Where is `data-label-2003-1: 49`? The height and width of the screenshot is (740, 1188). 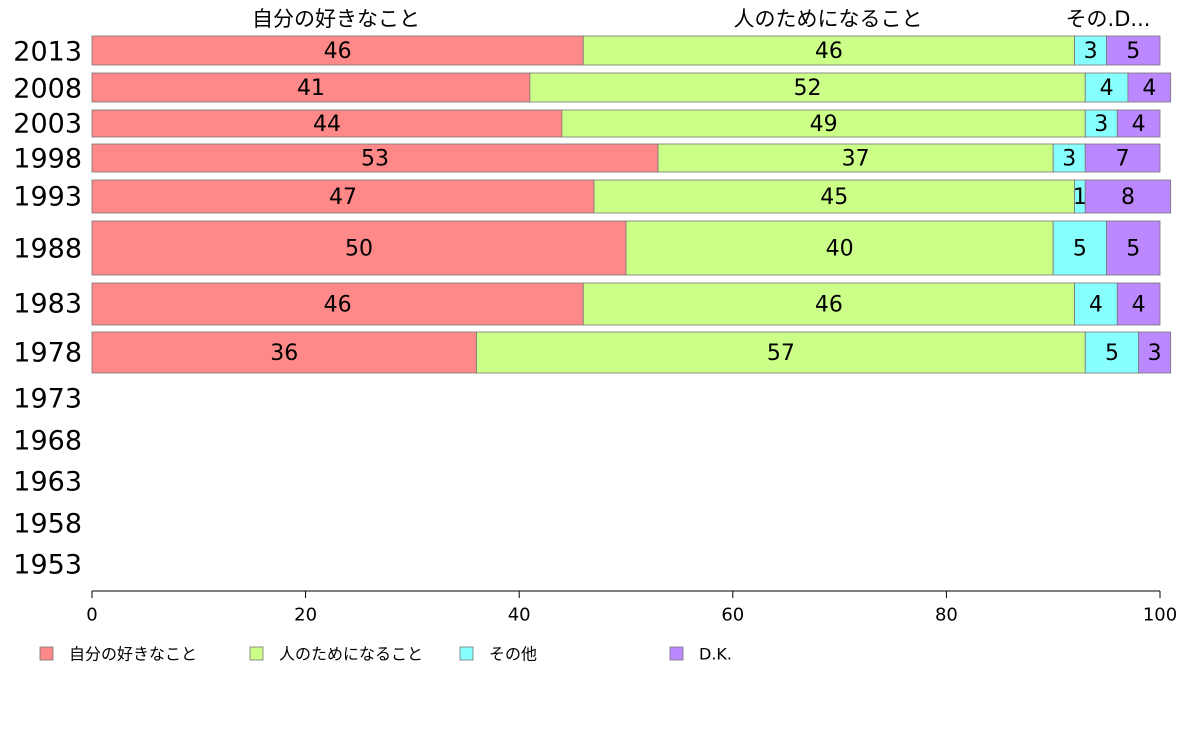 data-label-2003-1: 49 is located at coordinates (824, 124).